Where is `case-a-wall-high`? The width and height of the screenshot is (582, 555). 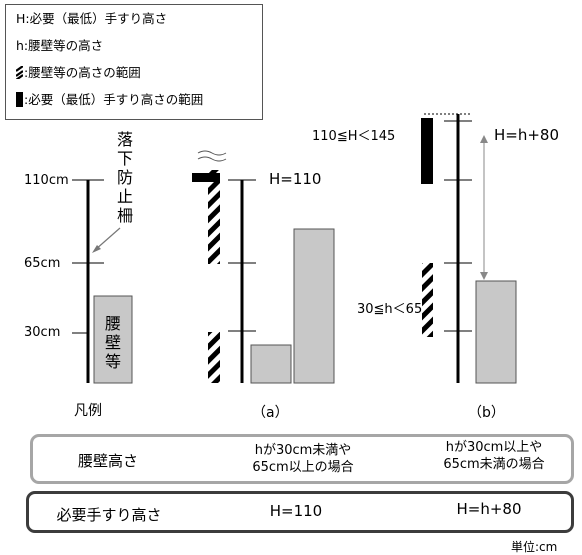 case-a-wall-high is located at coordinates (314, 306).